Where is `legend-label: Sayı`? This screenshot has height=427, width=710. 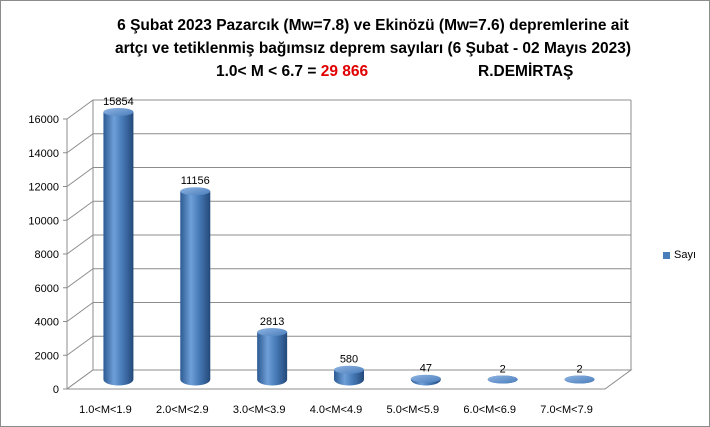 legend-label: Sayı is located at coordinates (685, 255).